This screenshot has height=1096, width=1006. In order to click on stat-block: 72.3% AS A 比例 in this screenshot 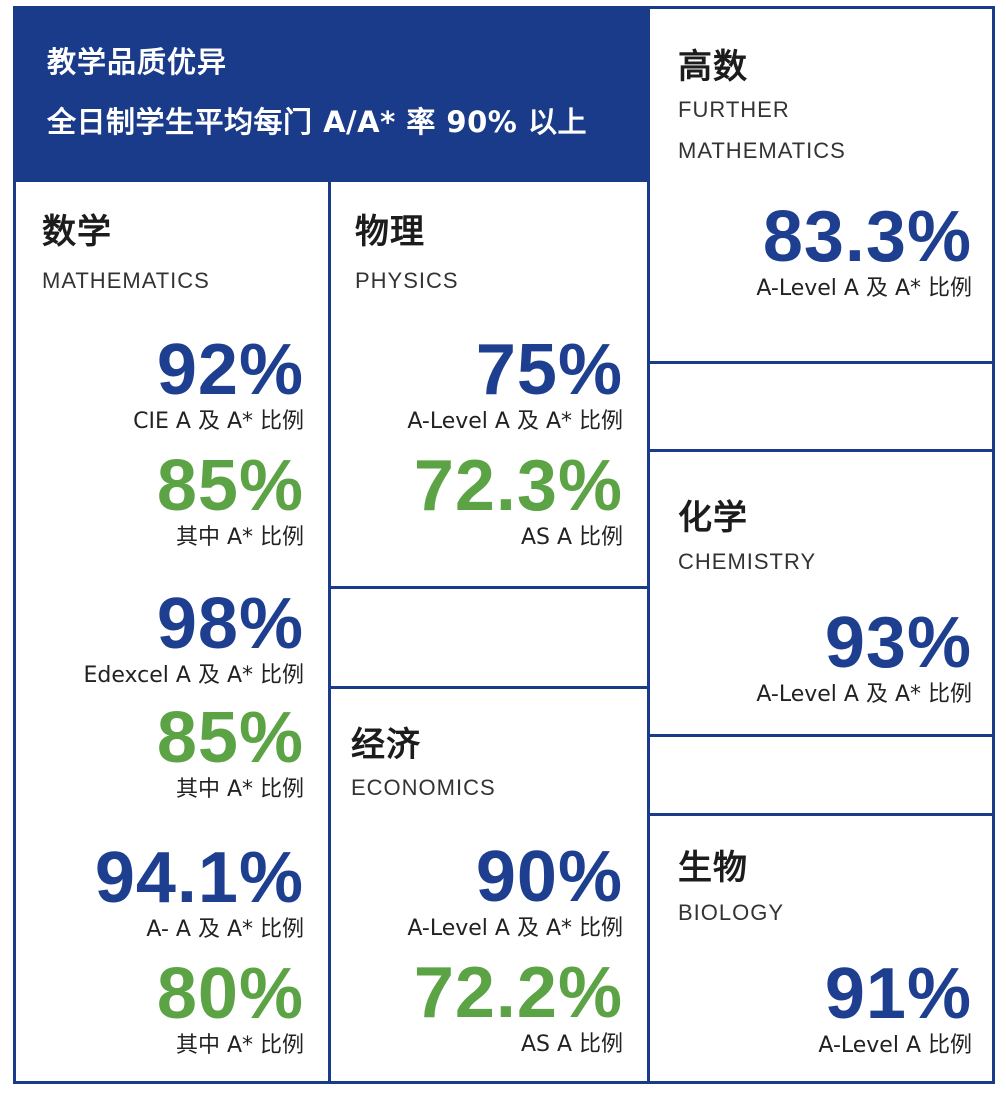, I will do `click(518, 501)`.